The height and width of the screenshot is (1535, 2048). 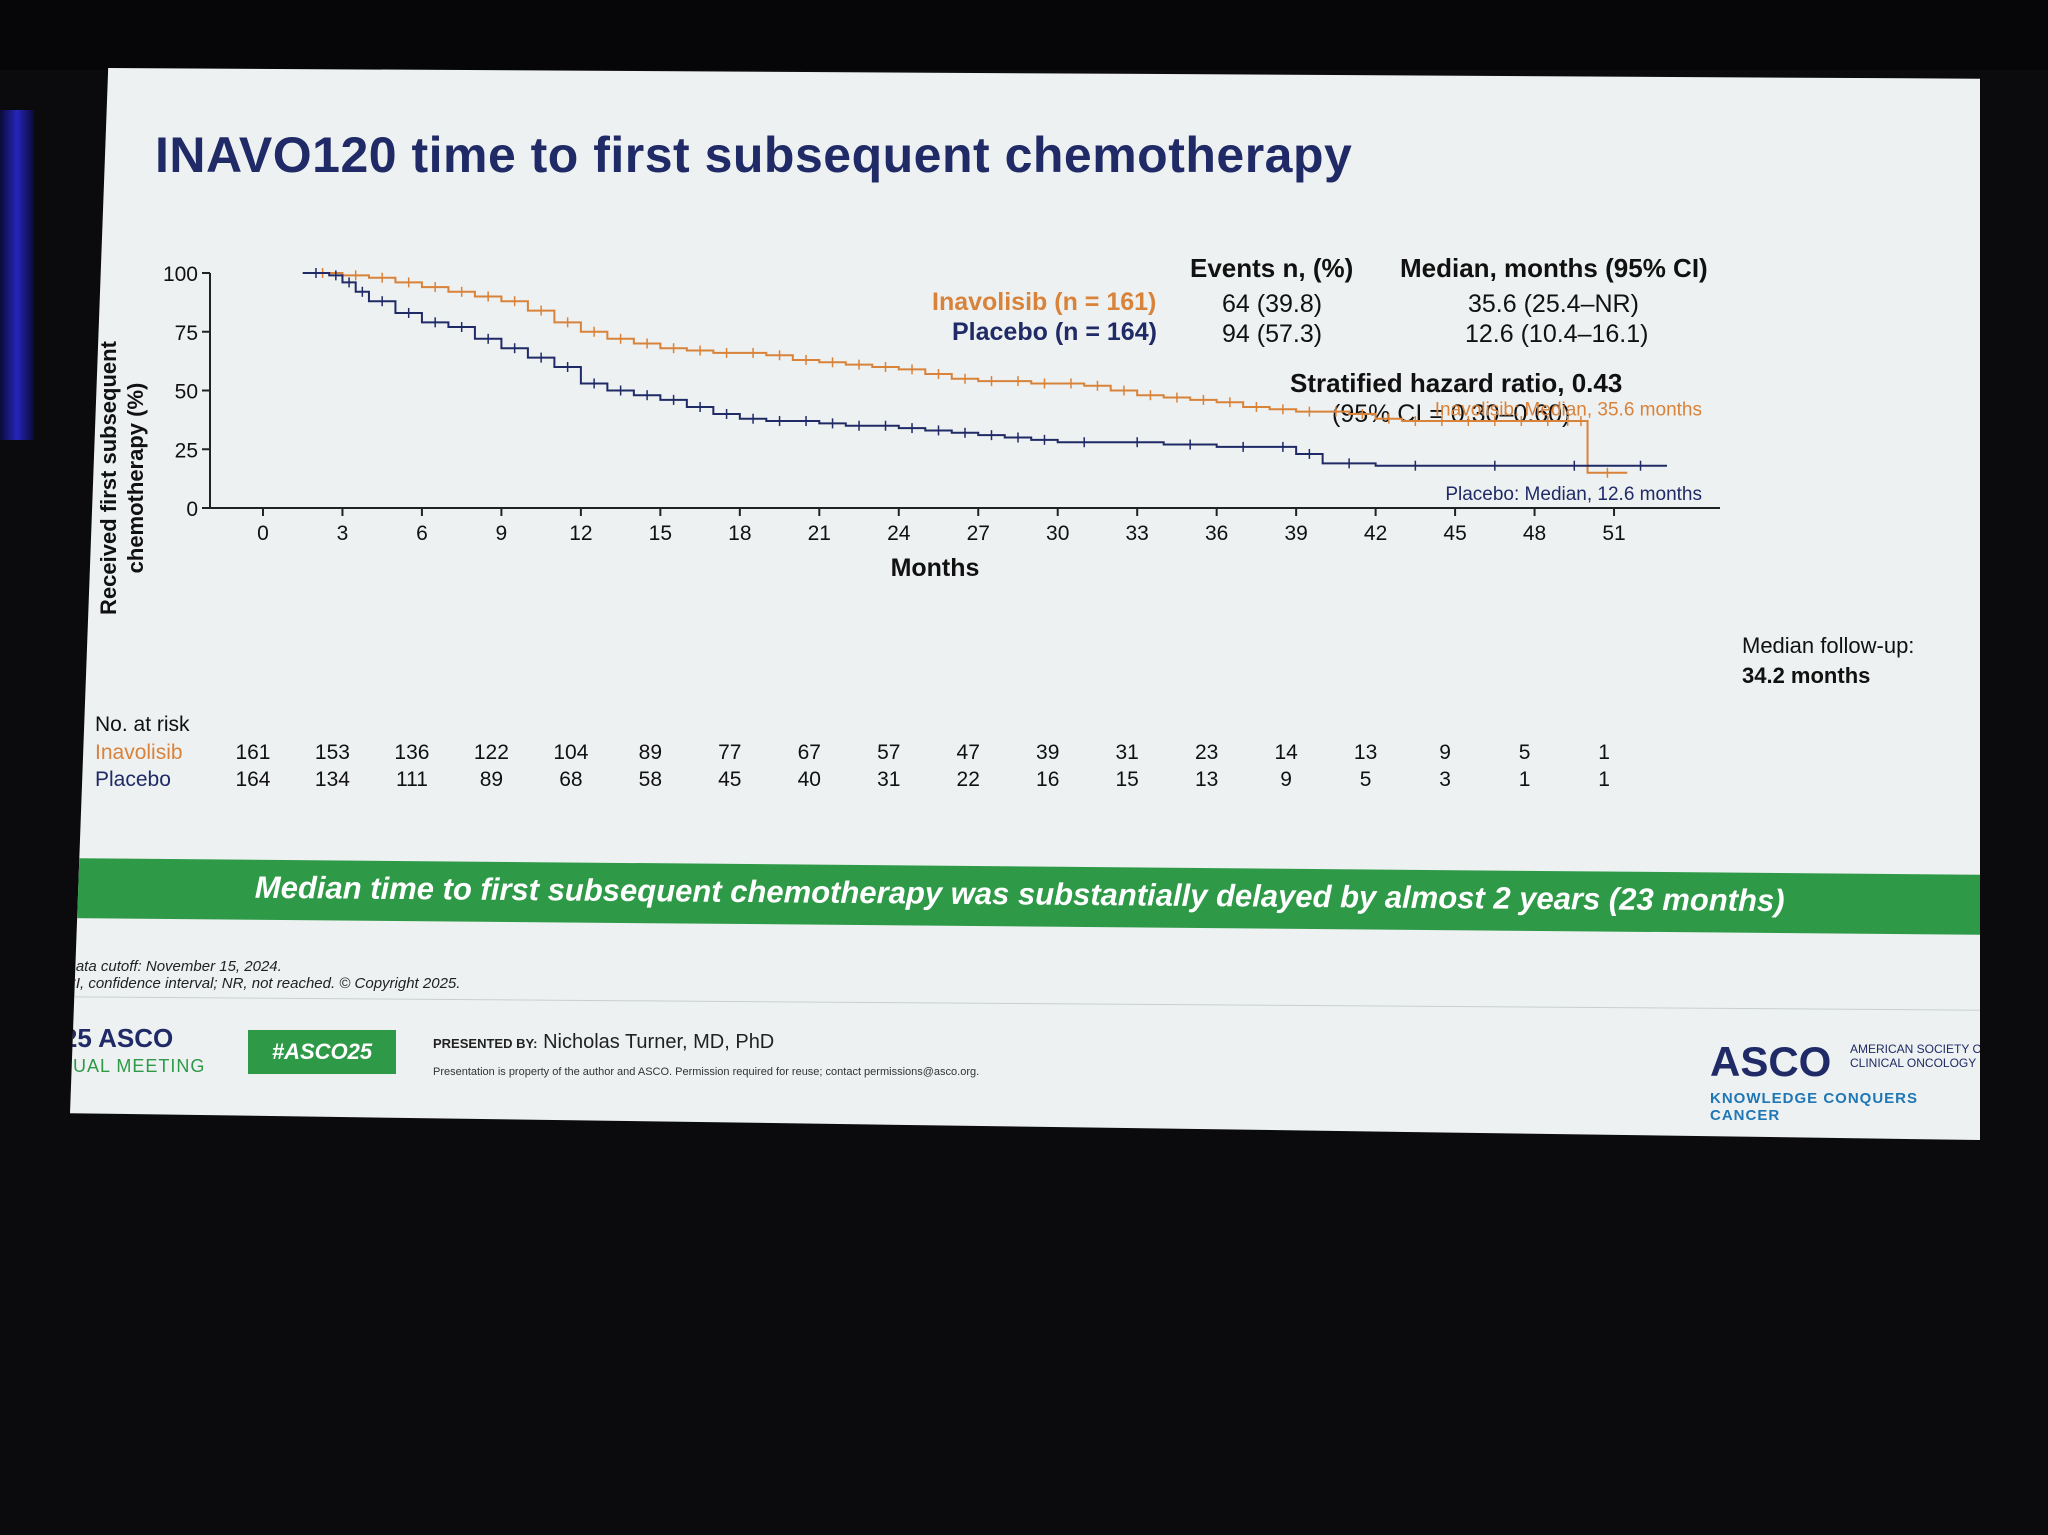 What do you see at coordinates (1920, 1056) in the screenshot?
I see `asco-society-name: AMERICAN SOCIETY OF CLINICAL ONCOLOGY` at bounding box center [1920, 1056].